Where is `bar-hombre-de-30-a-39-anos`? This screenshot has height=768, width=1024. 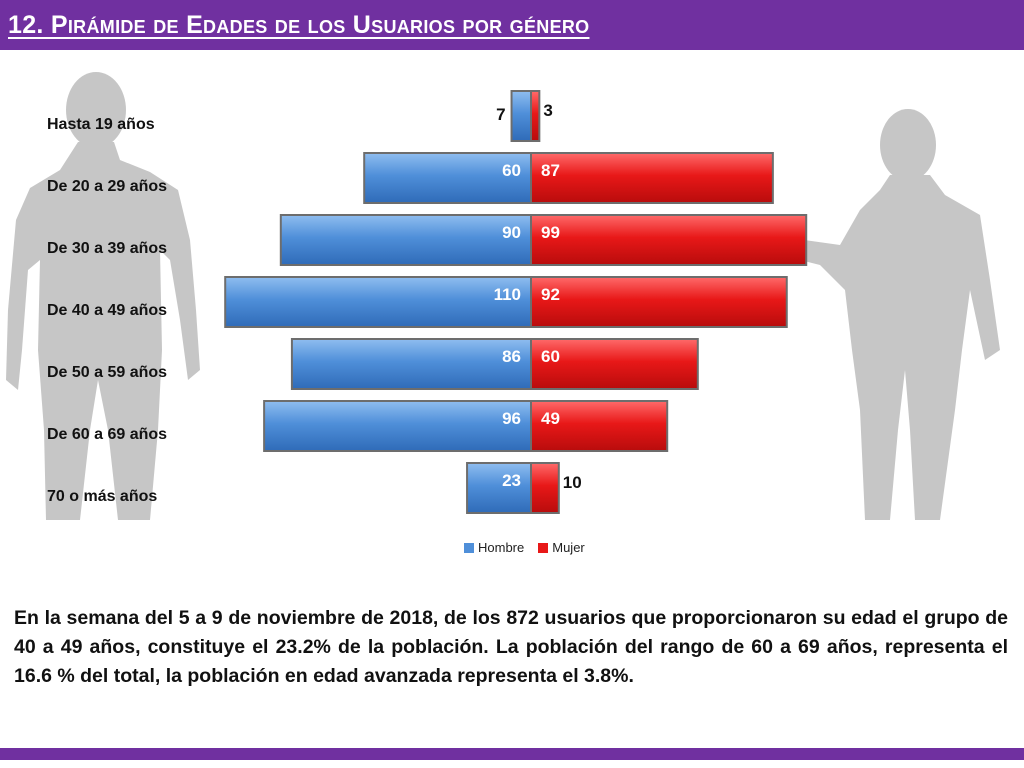
bar-hombre-de-30-a-39-anos is located at coordinates (405, 240).